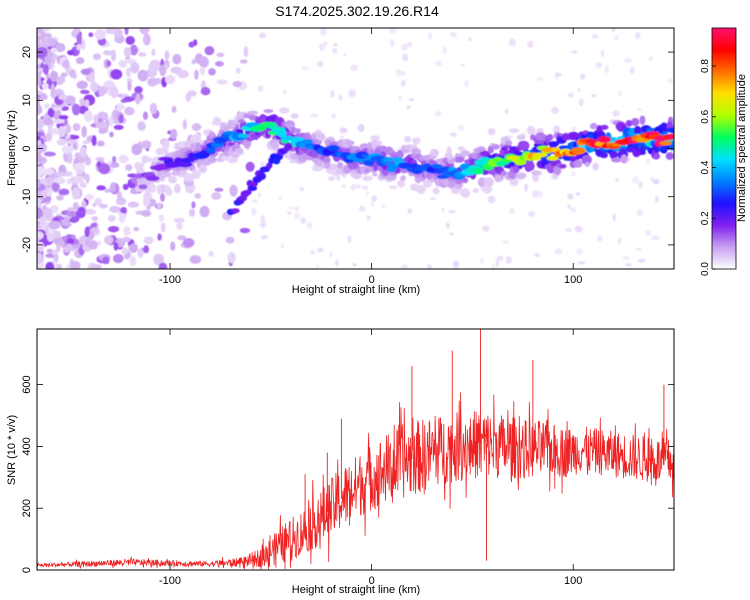 The width and height of the screenshot is (750, 600). I want to click on spectrogram-x-tick-label: 0, so click(372, 280).